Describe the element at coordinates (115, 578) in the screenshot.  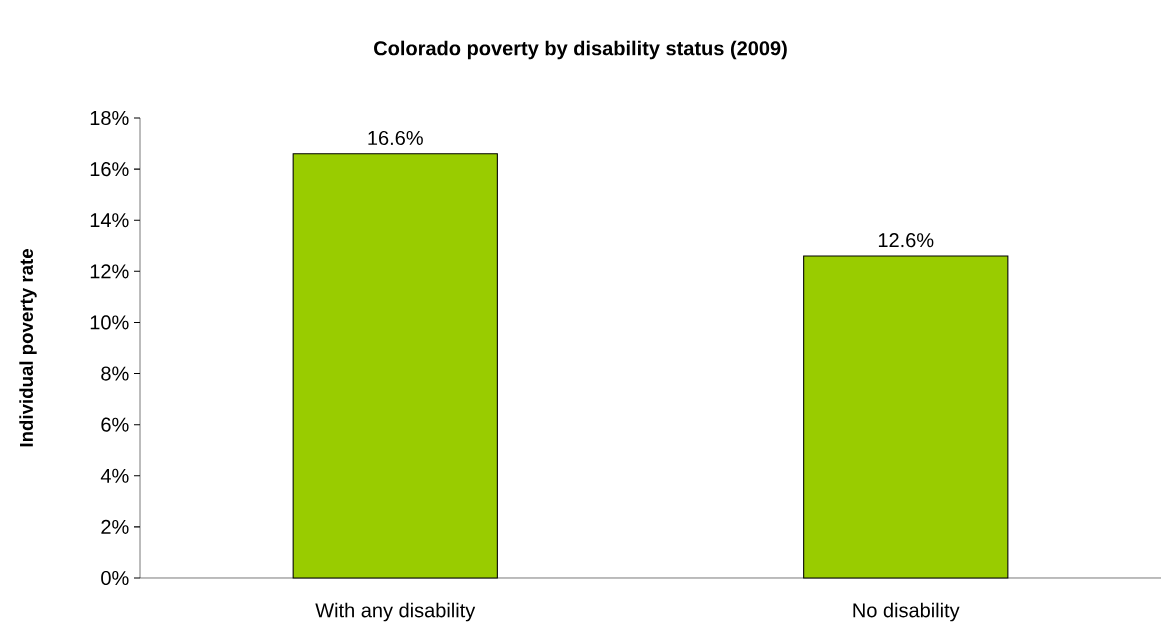
I see `y-tick-label: 0%` at that location.